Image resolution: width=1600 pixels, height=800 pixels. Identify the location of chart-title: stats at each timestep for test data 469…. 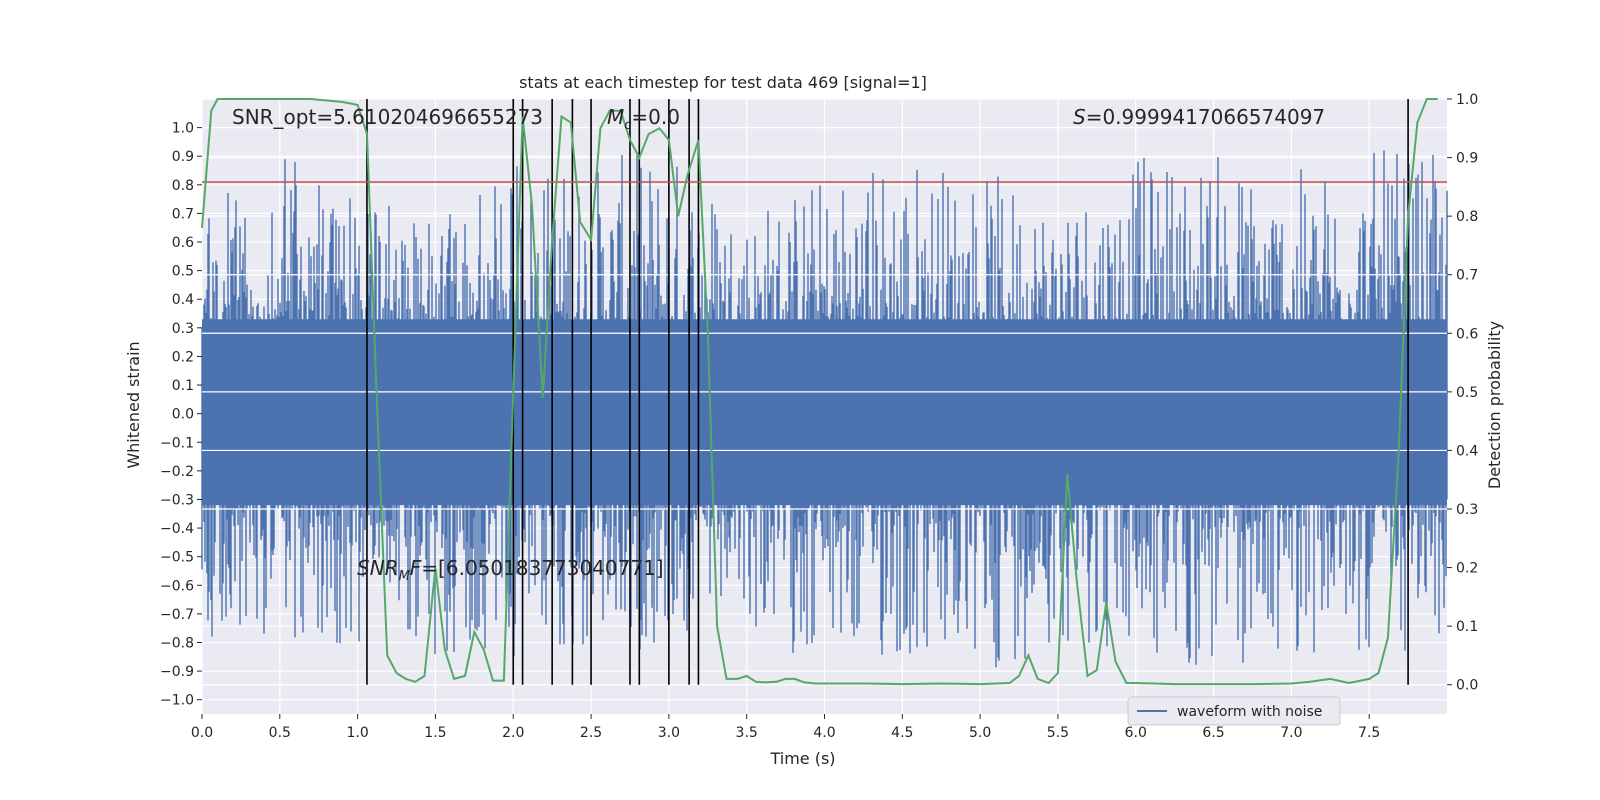
(723, 82).